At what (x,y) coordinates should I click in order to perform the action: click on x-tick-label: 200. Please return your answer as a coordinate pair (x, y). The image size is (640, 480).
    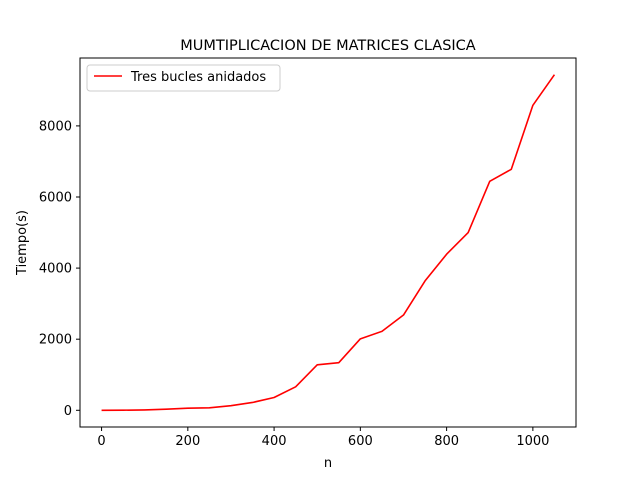
    Looking at the image, I should click on (187, 441).